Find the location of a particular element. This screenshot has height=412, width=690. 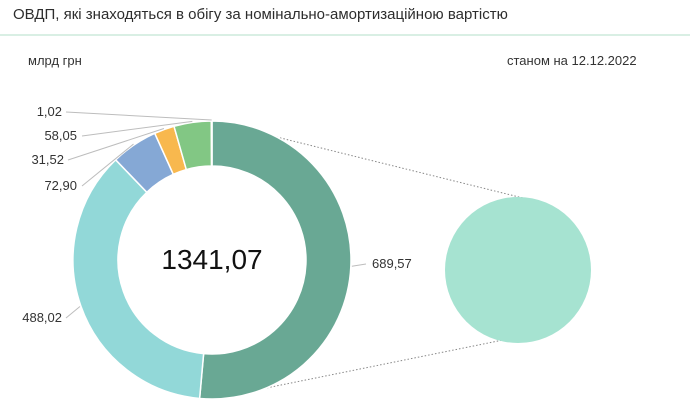

date-note: станом на 12.12.2022 is located at coordinates (572, 60).